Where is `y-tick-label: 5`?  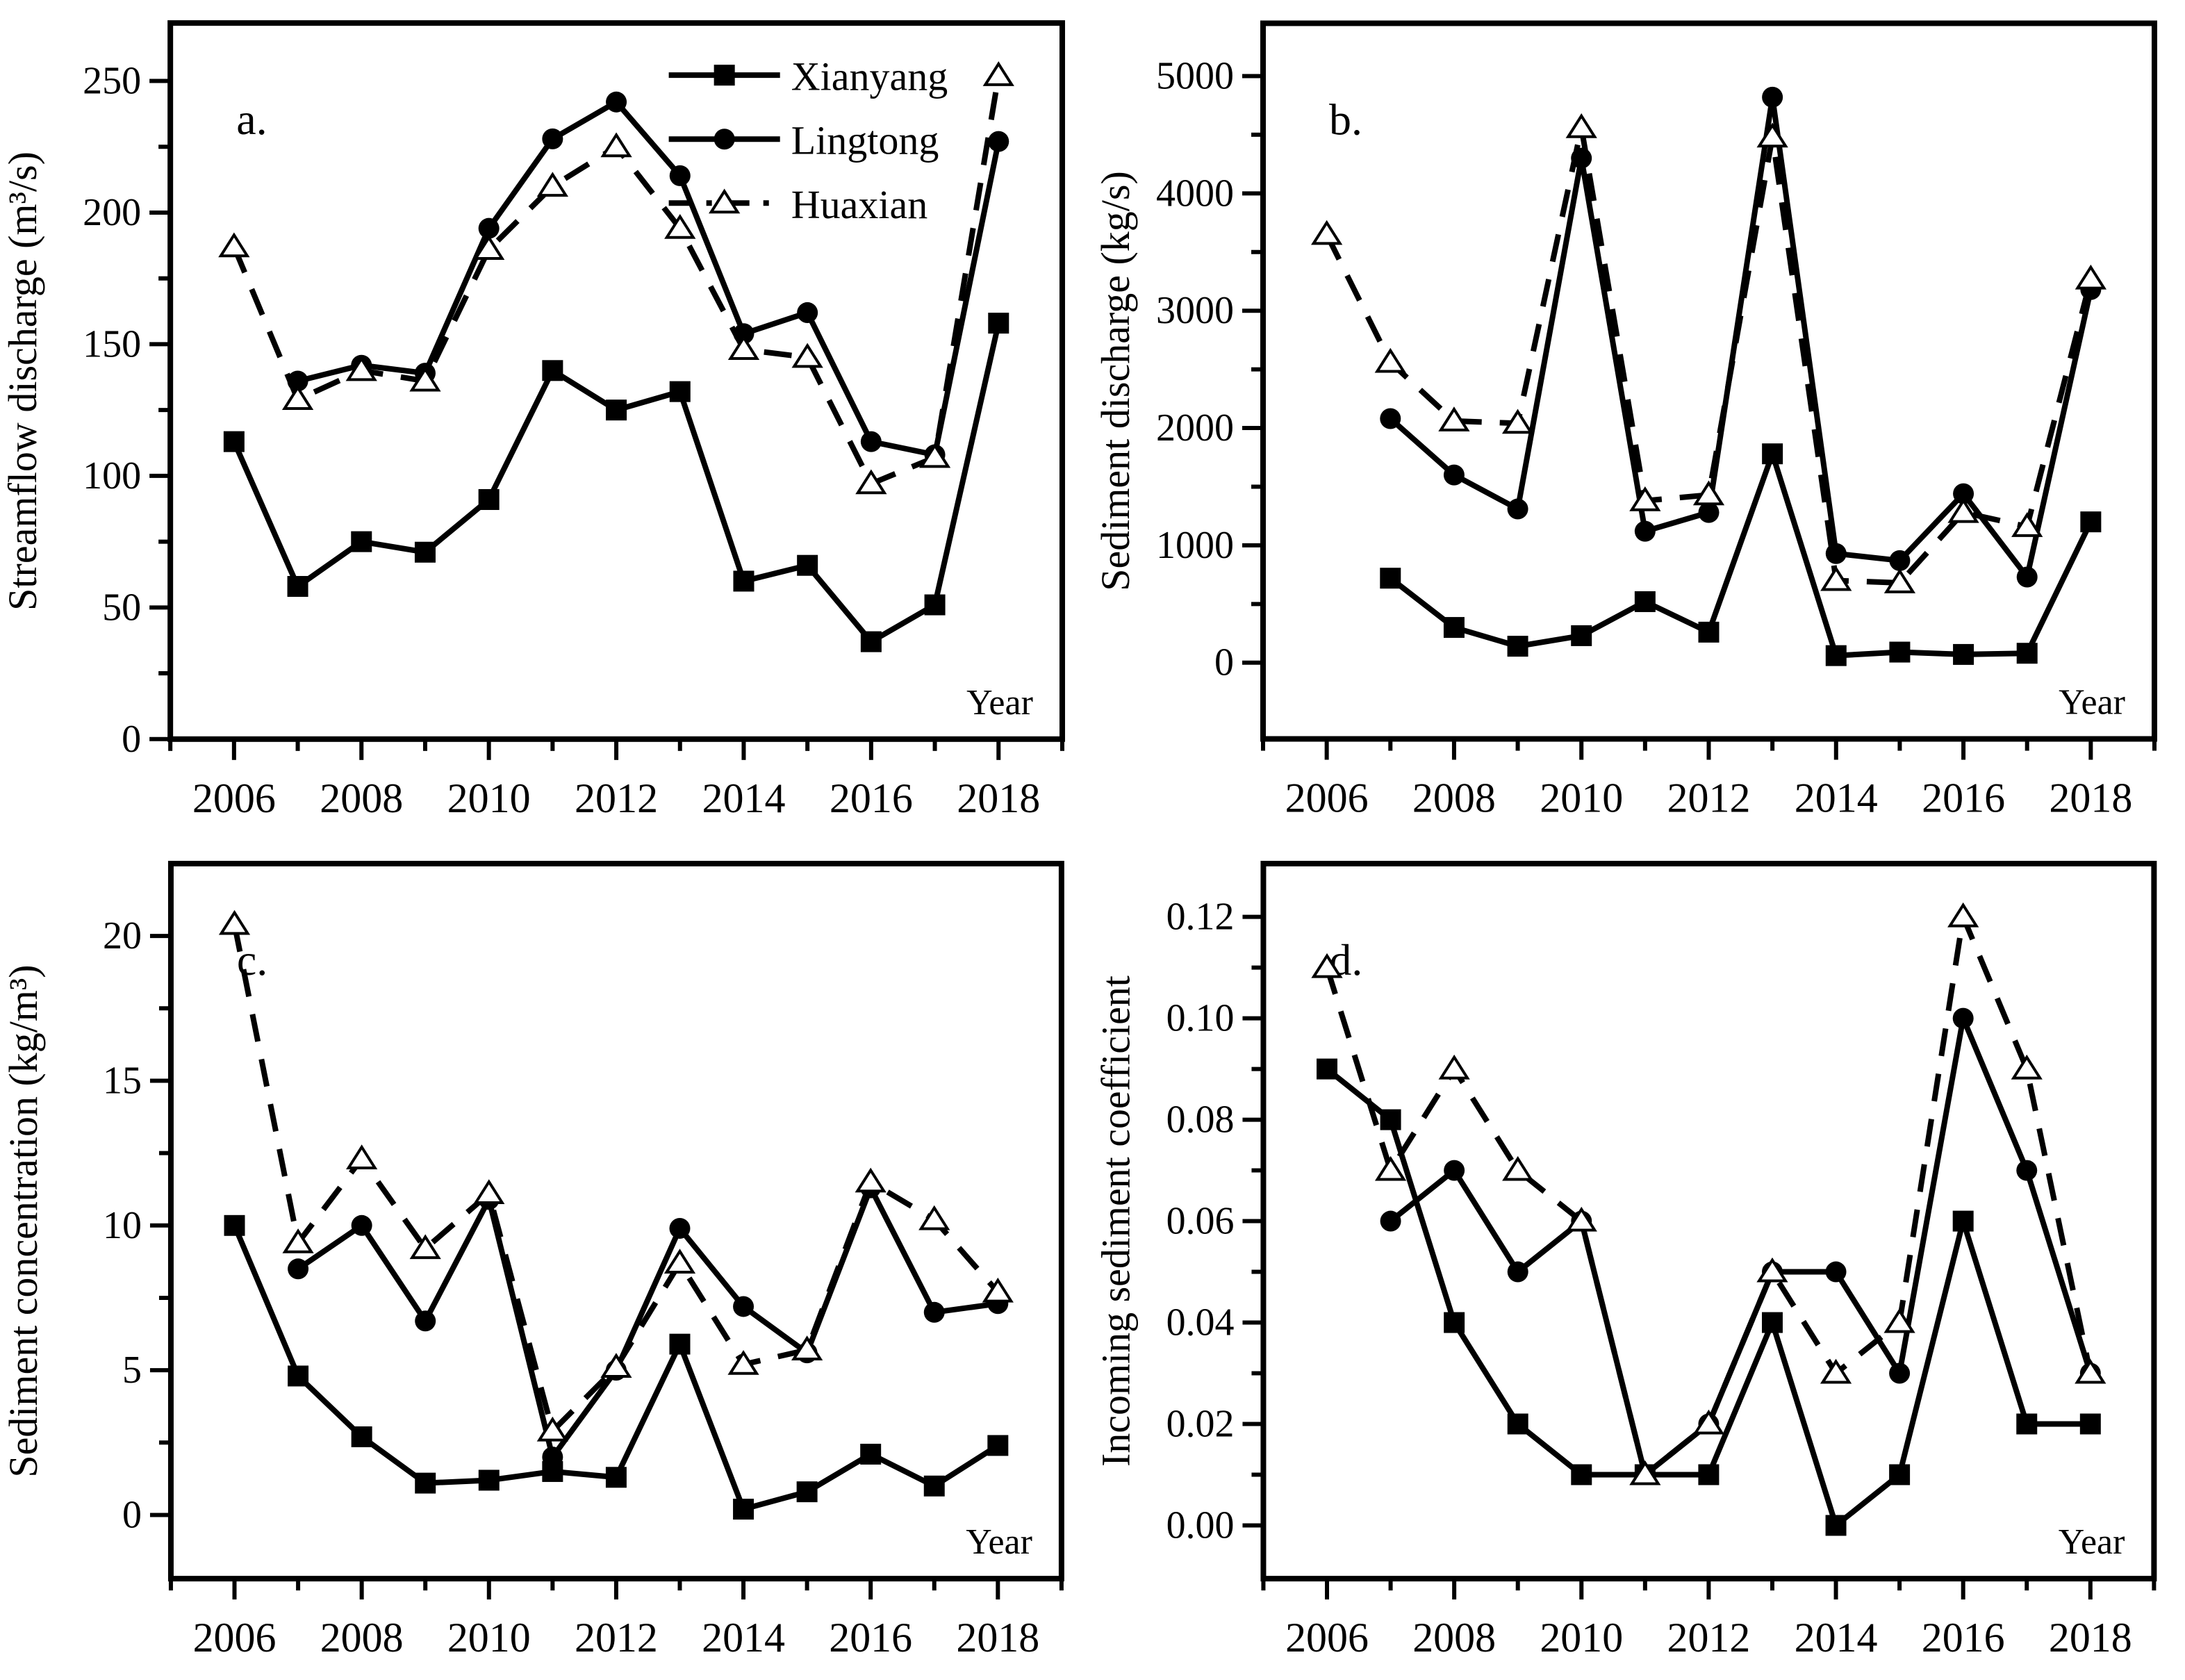 y-tick-label: 5 is located at coordinates (132, 1370).